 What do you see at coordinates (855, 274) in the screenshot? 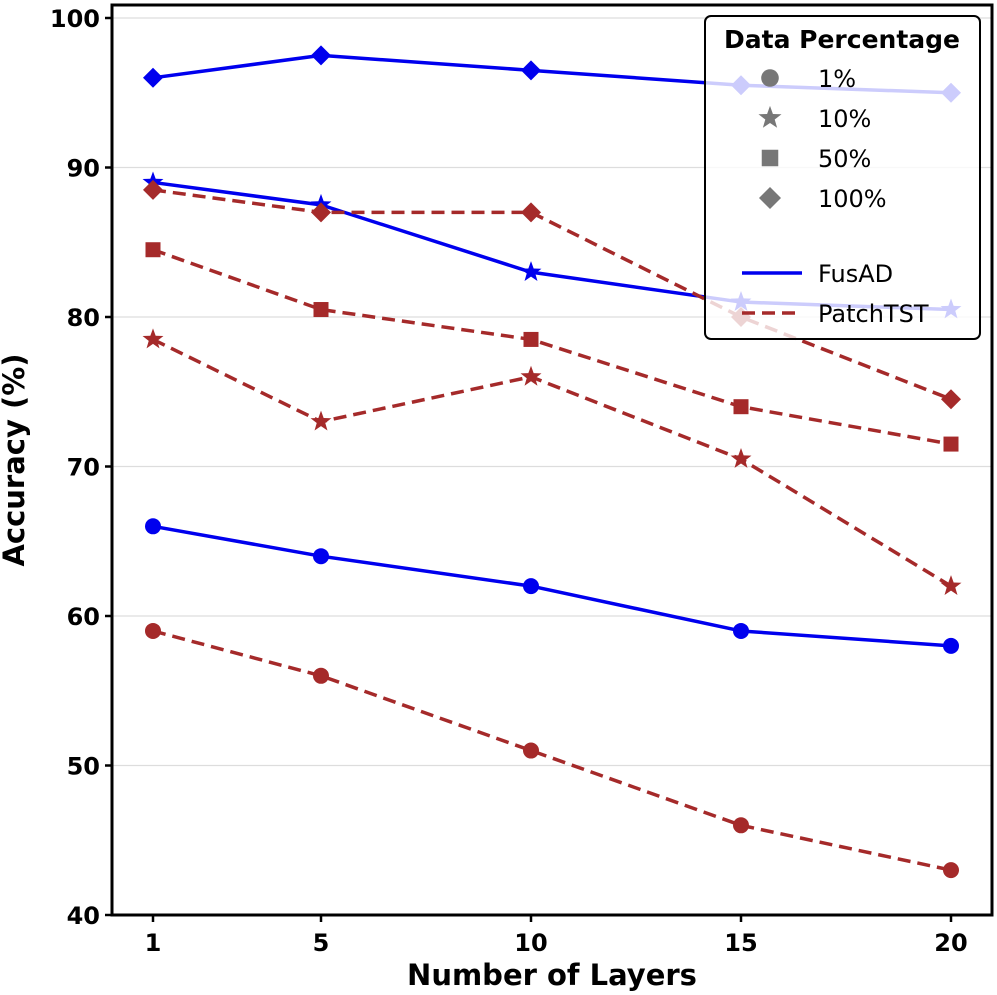
I see `legend-label: FusAD` at bounding box center [855, 274].